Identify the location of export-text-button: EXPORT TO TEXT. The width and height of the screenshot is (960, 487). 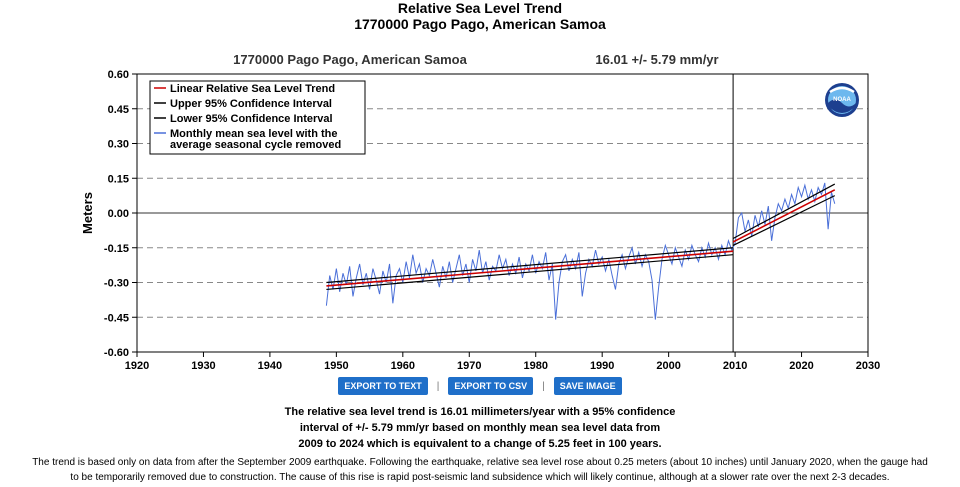
(383, 386).